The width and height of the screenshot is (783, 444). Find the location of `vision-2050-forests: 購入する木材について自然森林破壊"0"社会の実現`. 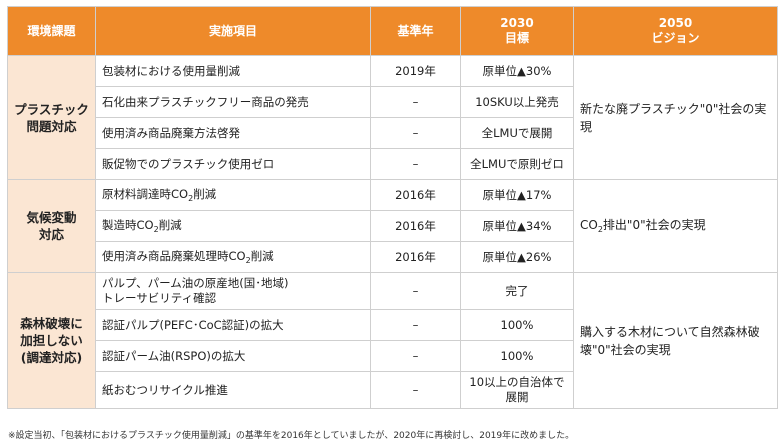

vision-2050-forests: 購入する木材について自然森林破壊"0"社会の実現 is located at coordinates (675, 340).